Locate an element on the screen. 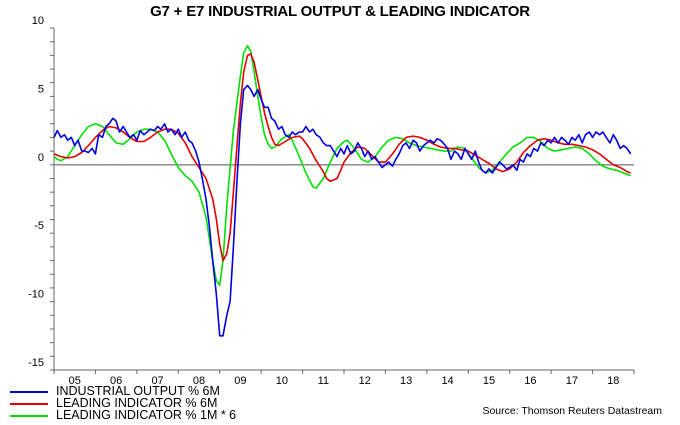  x-tick-label: 09 is located at coordinates (240, 381).